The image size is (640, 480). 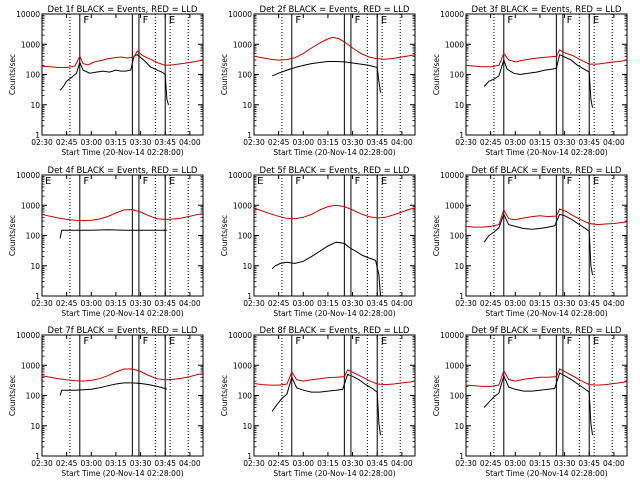 I want to click on panel-title: Det 4f BLACK = Events, RED = LLD, so click(x=123, y=171).